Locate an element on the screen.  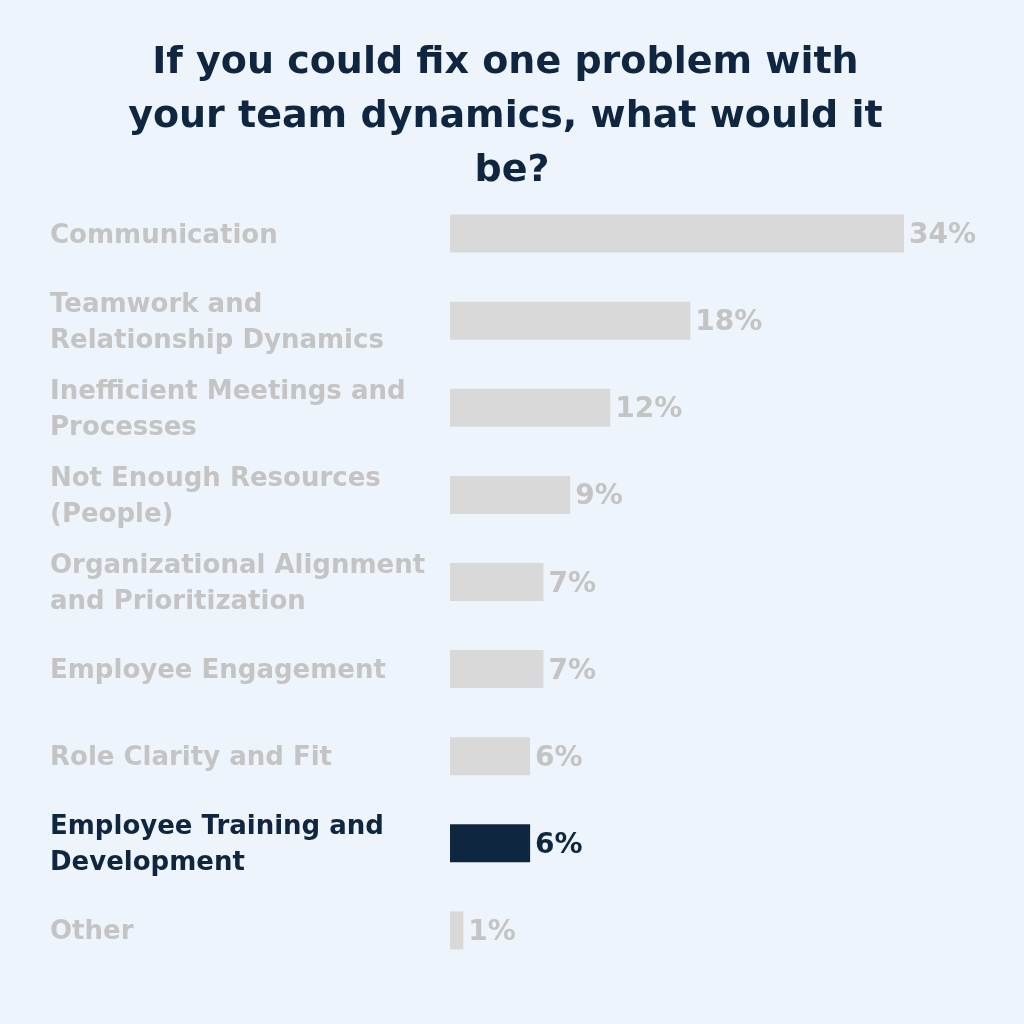
data-label: 34% is located at coordinates (943, 234).